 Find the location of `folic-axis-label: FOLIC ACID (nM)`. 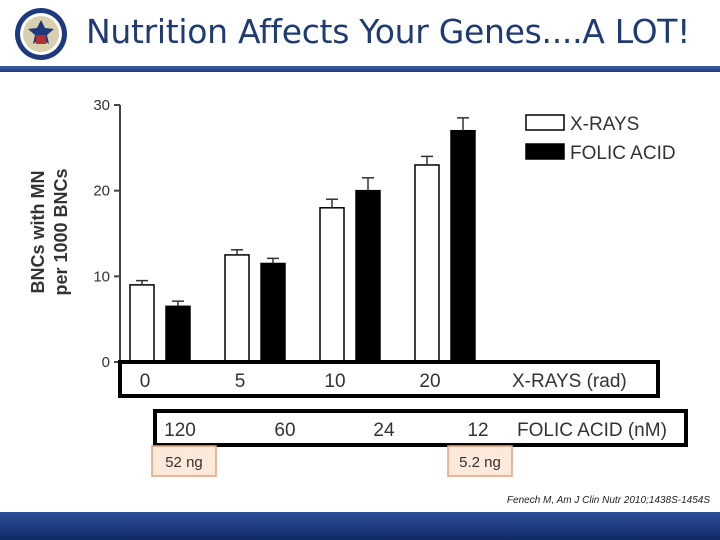

folic-axis-label: FOLIC ACID (nM) is located at coordinates (592, 430).